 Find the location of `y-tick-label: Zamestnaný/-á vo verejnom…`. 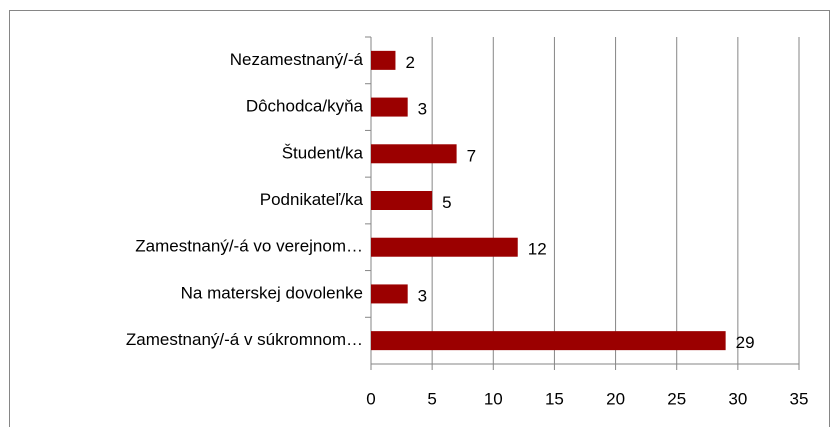

y-tick-label: Zamestnaný/-á vo verejnom… is located at coordinates (249, 246).